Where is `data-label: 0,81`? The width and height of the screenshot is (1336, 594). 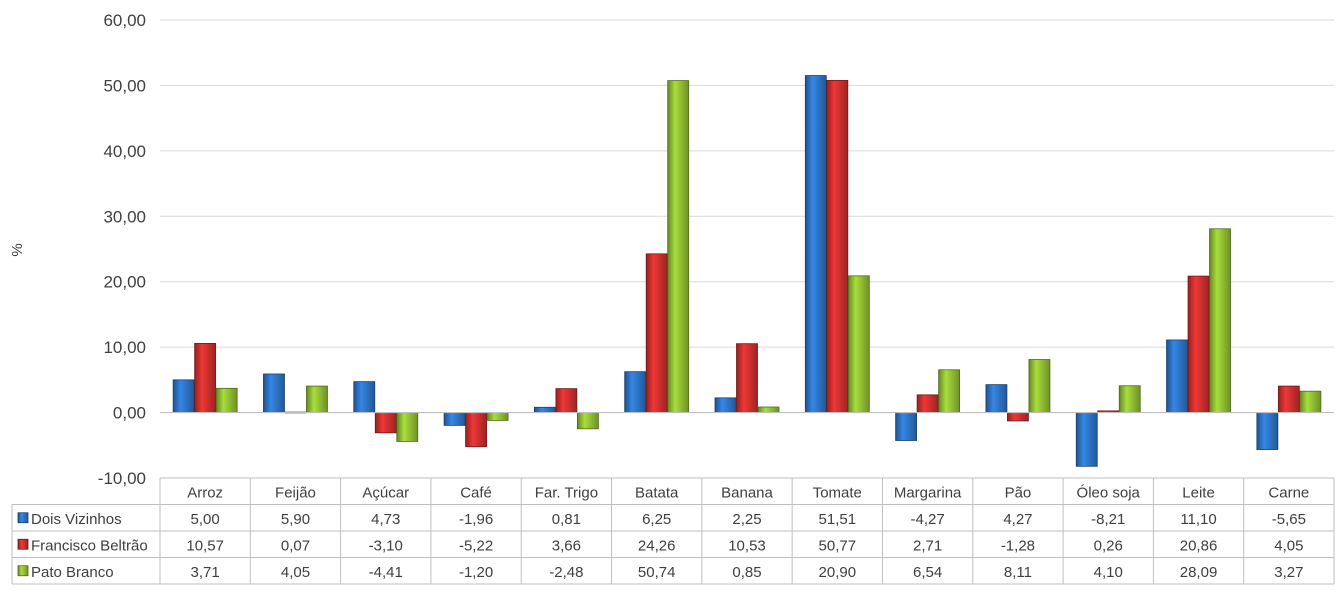 data-label: 0,81 is located at coordinates (566, 519).